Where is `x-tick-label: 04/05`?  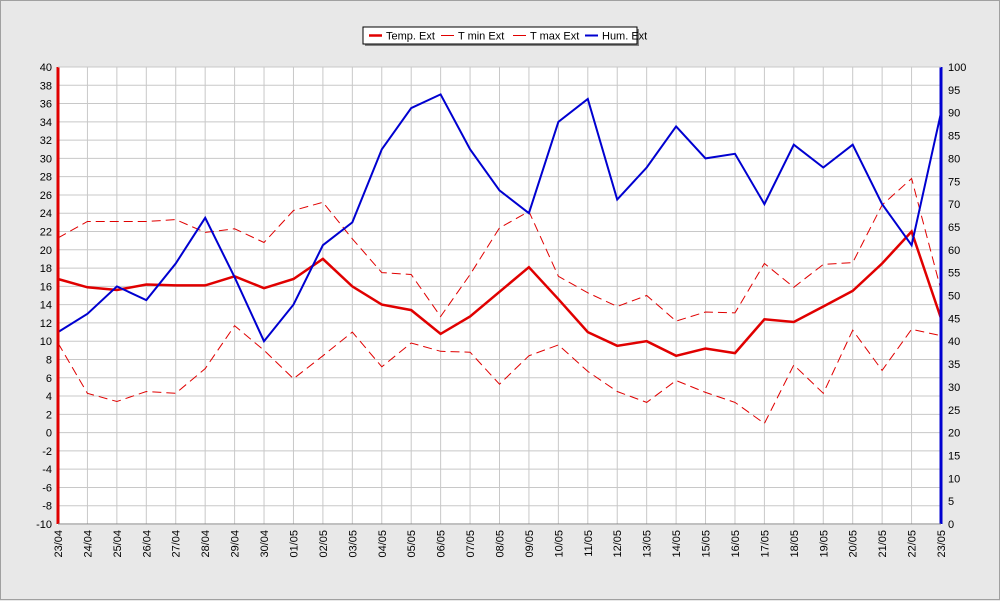
x-tick-label: 04/05 is located at coordinates (383, 544).